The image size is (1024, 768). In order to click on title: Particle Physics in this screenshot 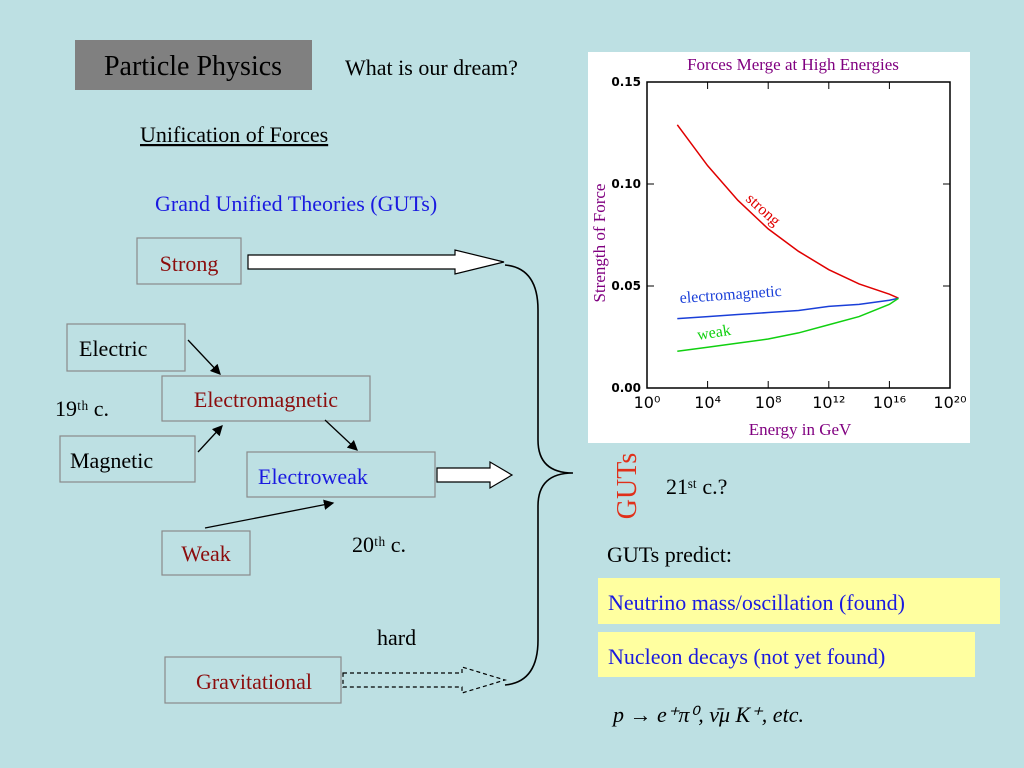, I will do `click(193, 66)`.